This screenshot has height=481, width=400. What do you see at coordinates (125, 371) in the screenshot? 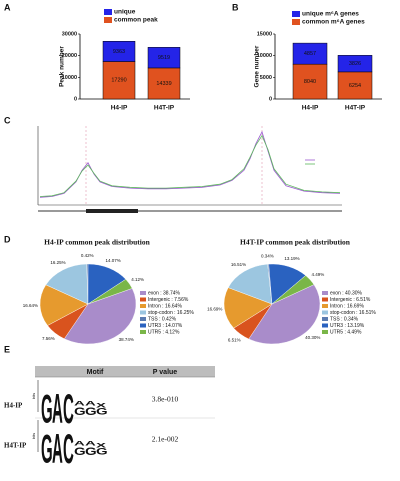
I see `table-header` at bounding box center [125, 371].